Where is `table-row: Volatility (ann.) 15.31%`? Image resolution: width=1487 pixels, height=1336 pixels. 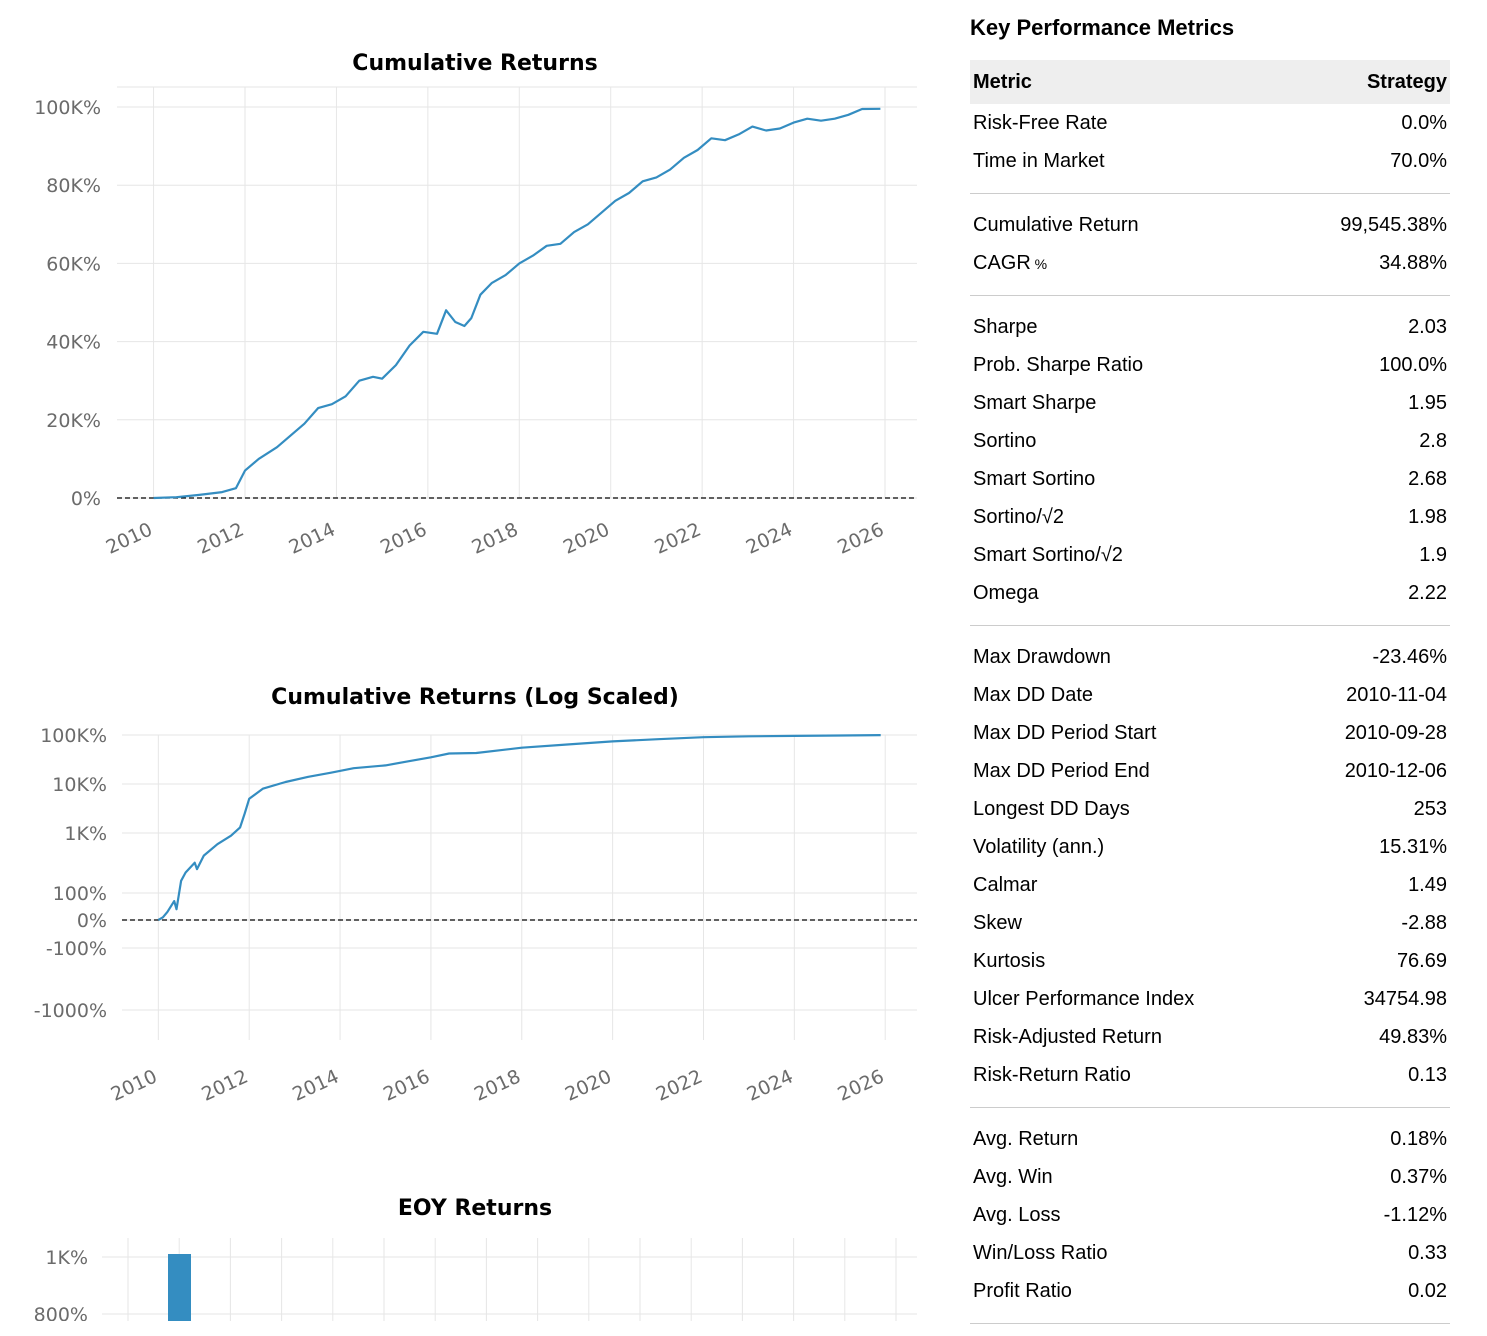
table-row: Volatility (ann.) 15.31% is located at coordinates (1210, 847).